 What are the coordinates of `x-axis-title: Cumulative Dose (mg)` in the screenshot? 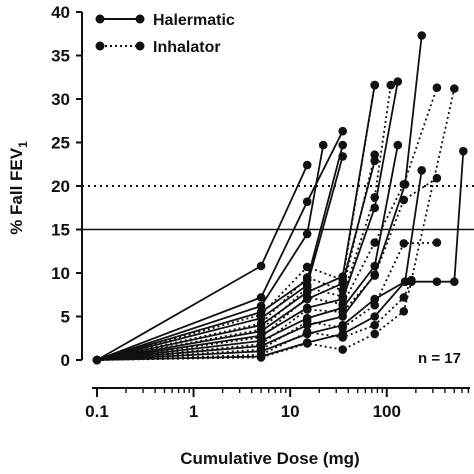 It's located at (269, 458).